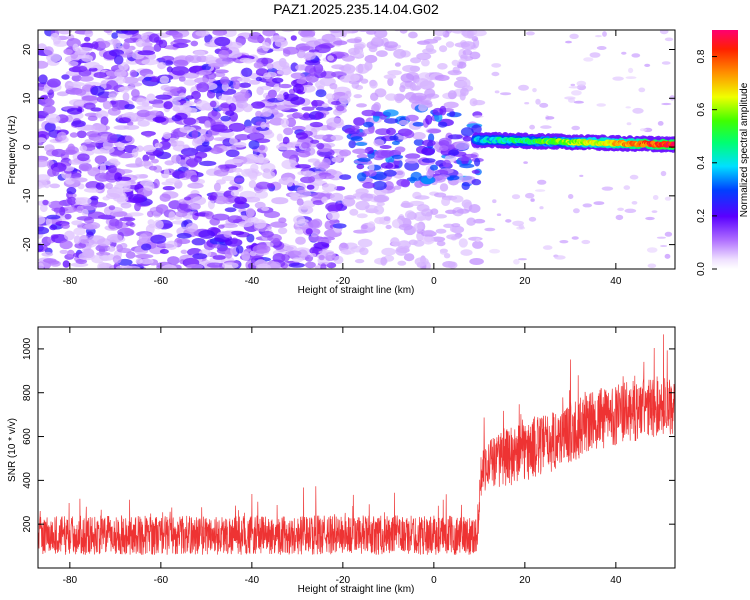  I want to click on y-tick-label: 0, so click(27, 147).